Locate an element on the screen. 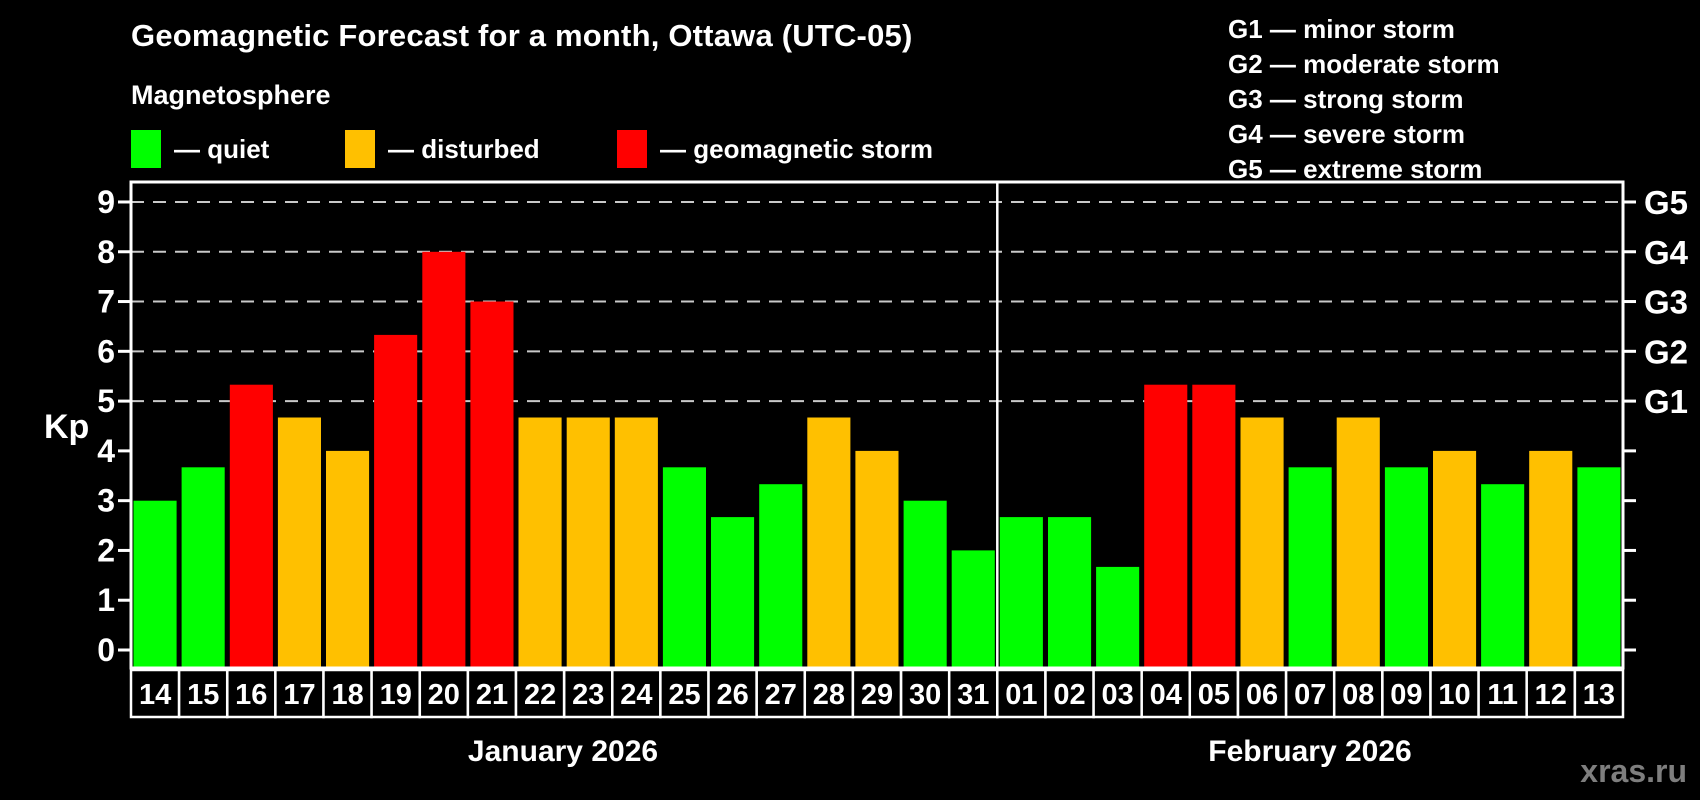 Image resolution: width=1700 pixels, height=800 pixels. g-scale-label-g1: G1 is located at coordinates (1666, 401).